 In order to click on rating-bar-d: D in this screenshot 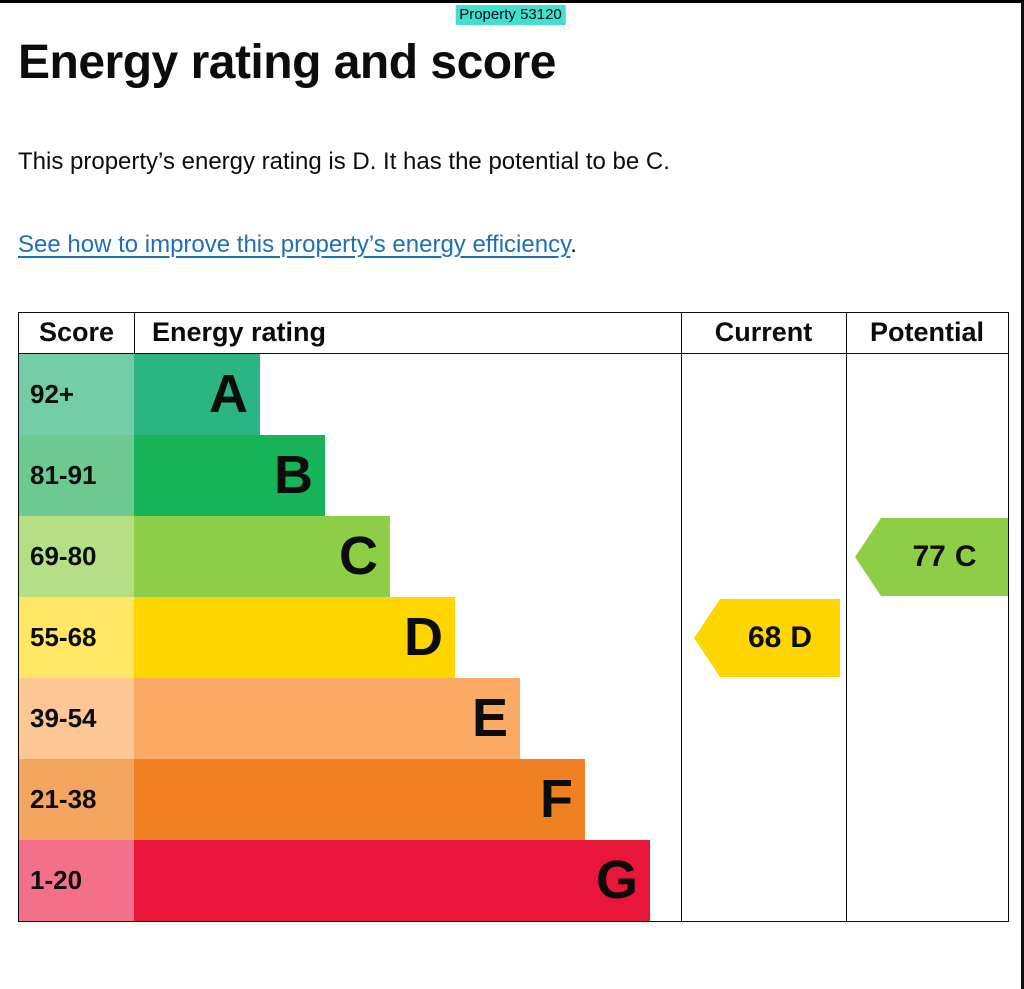, I will do `click(294, 637)`.